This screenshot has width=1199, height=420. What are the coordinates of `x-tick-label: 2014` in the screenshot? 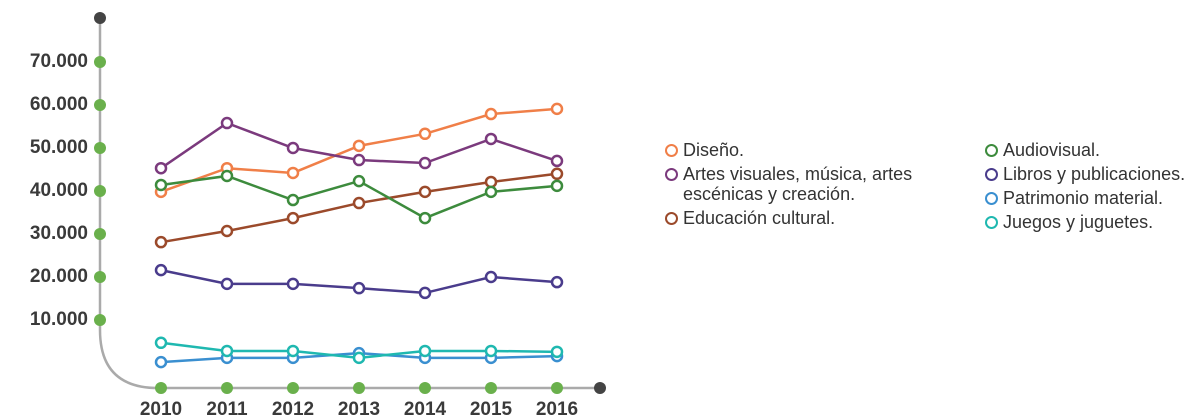 It's located at (425, 409).